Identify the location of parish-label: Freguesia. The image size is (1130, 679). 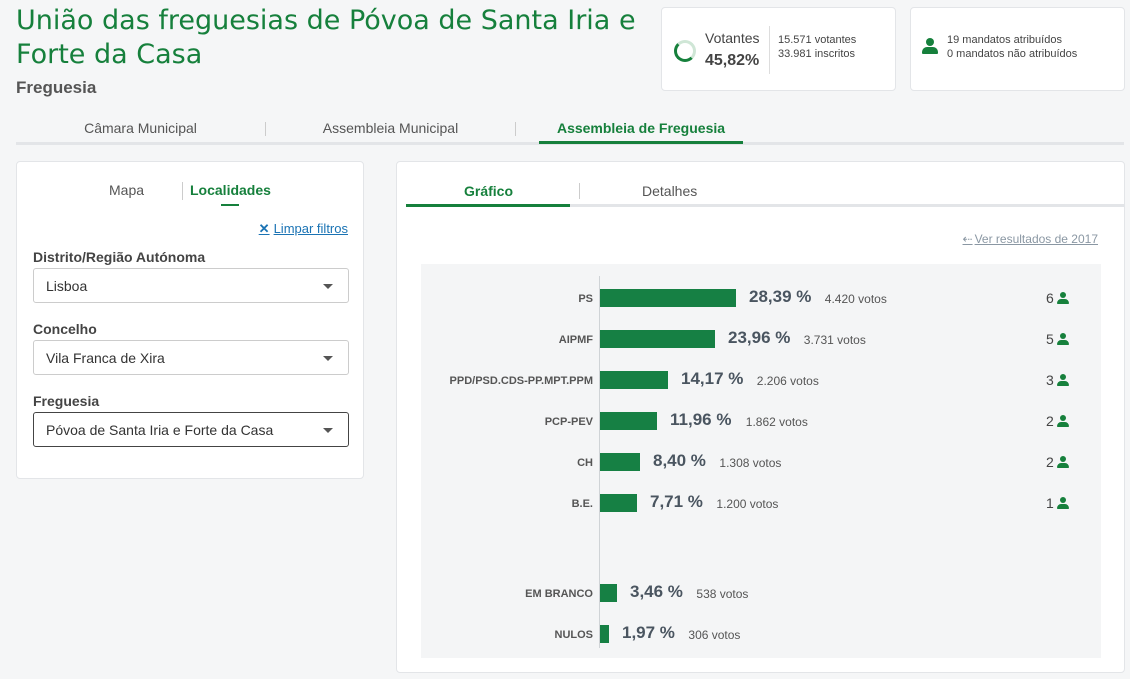
(66, 401).